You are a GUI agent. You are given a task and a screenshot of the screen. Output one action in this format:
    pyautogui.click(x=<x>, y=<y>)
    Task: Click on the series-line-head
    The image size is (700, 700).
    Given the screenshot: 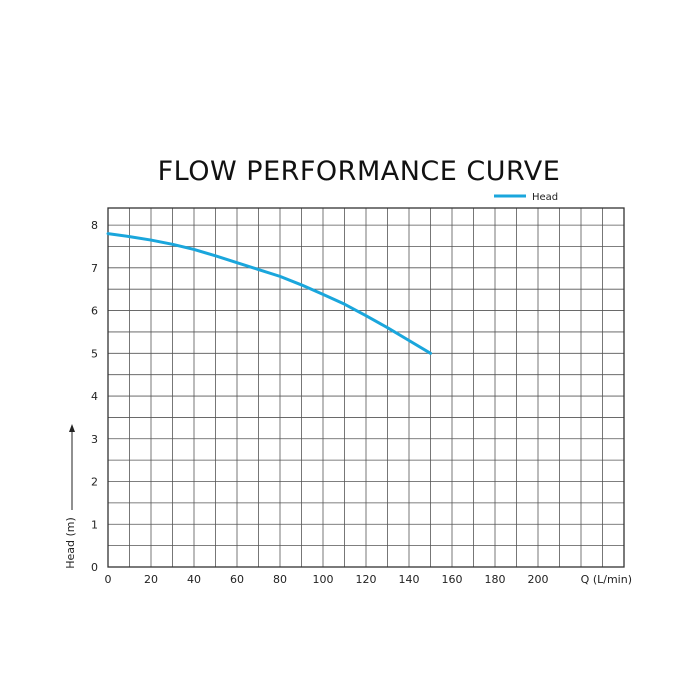 What is the action you would take?
    pyautogui.click(x=269, y=293)
    